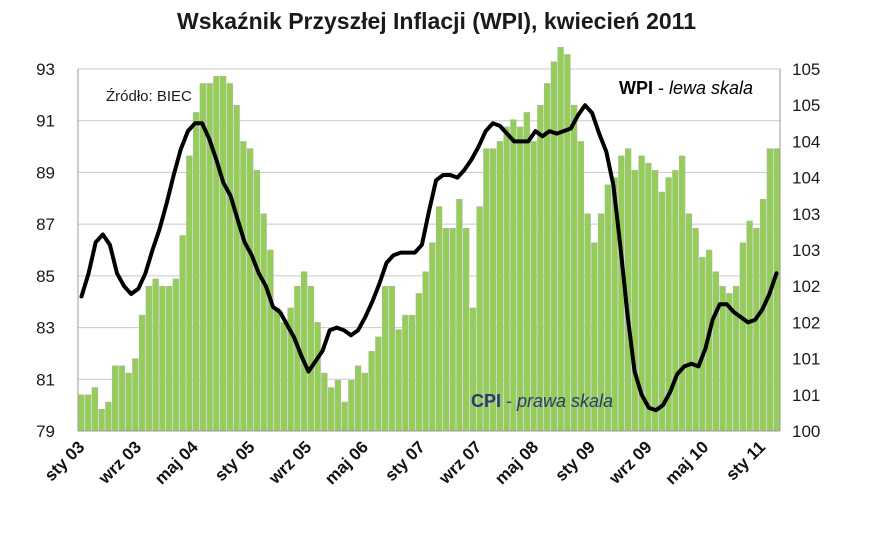 Image resolution: width=873 pixels, height=536 pixels. Describe the element at coordinates (405, 461) in the screenshot. I see `x-tick-label: sty 07` at that location.